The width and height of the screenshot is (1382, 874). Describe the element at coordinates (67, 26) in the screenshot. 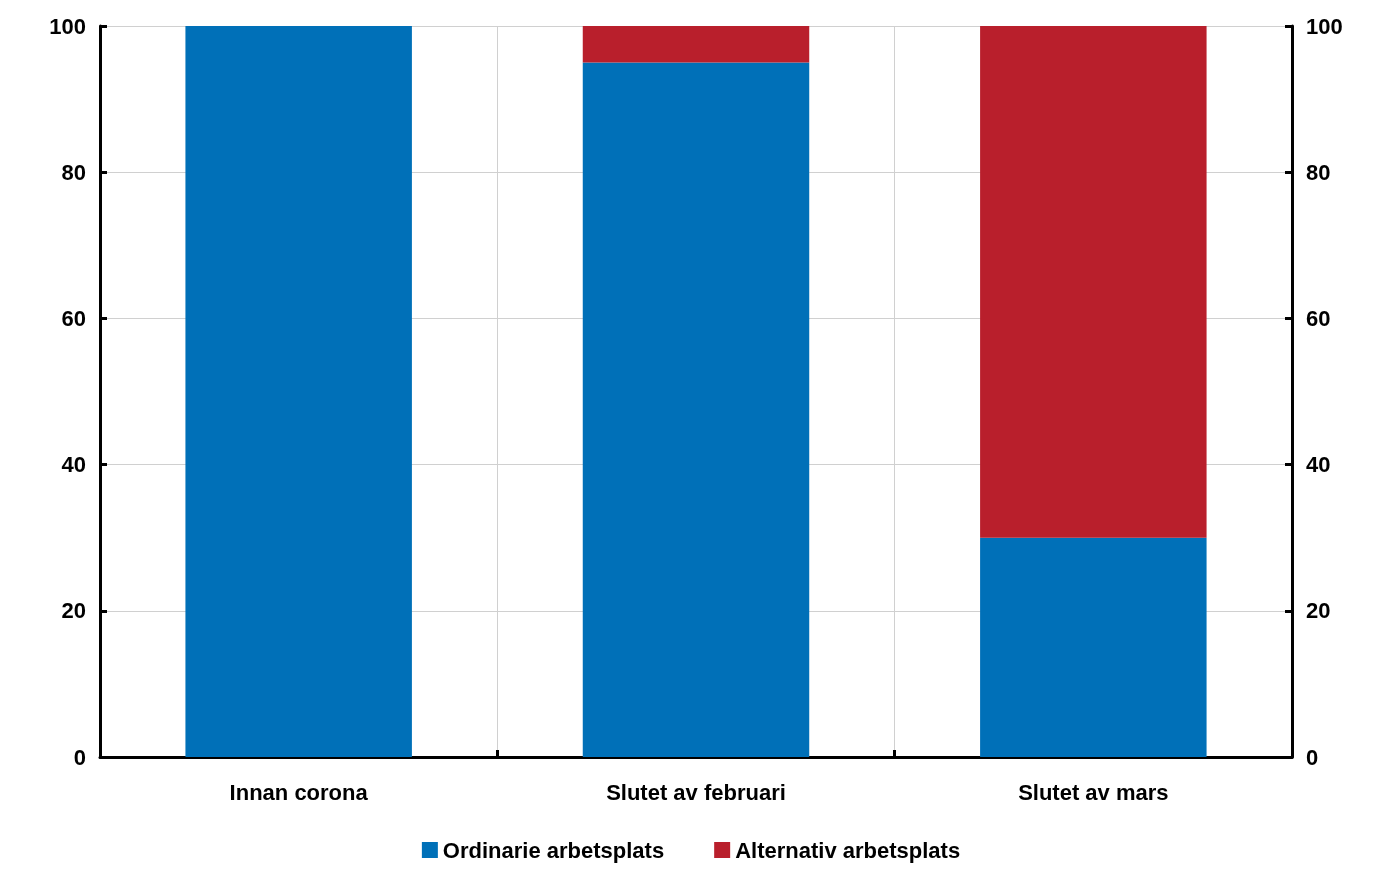

I see `y-tick-label: 100` at that location.